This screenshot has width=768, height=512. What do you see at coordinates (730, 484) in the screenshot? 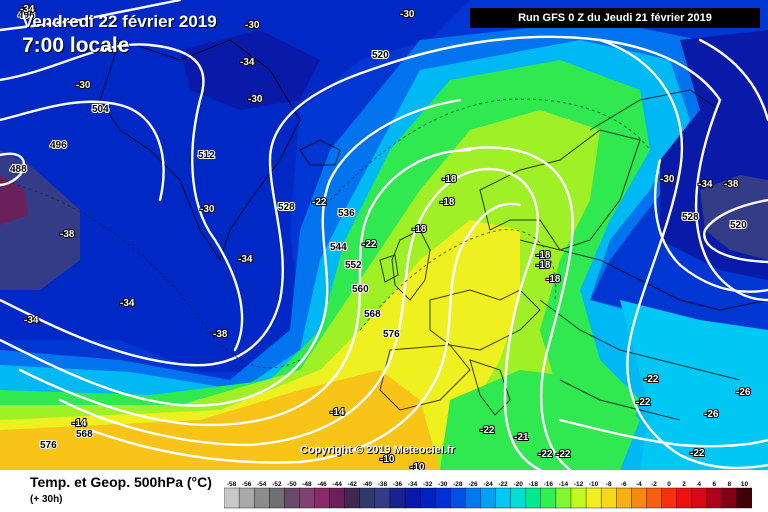
I see `legend-label: 8` at bounding box center [730, 484].